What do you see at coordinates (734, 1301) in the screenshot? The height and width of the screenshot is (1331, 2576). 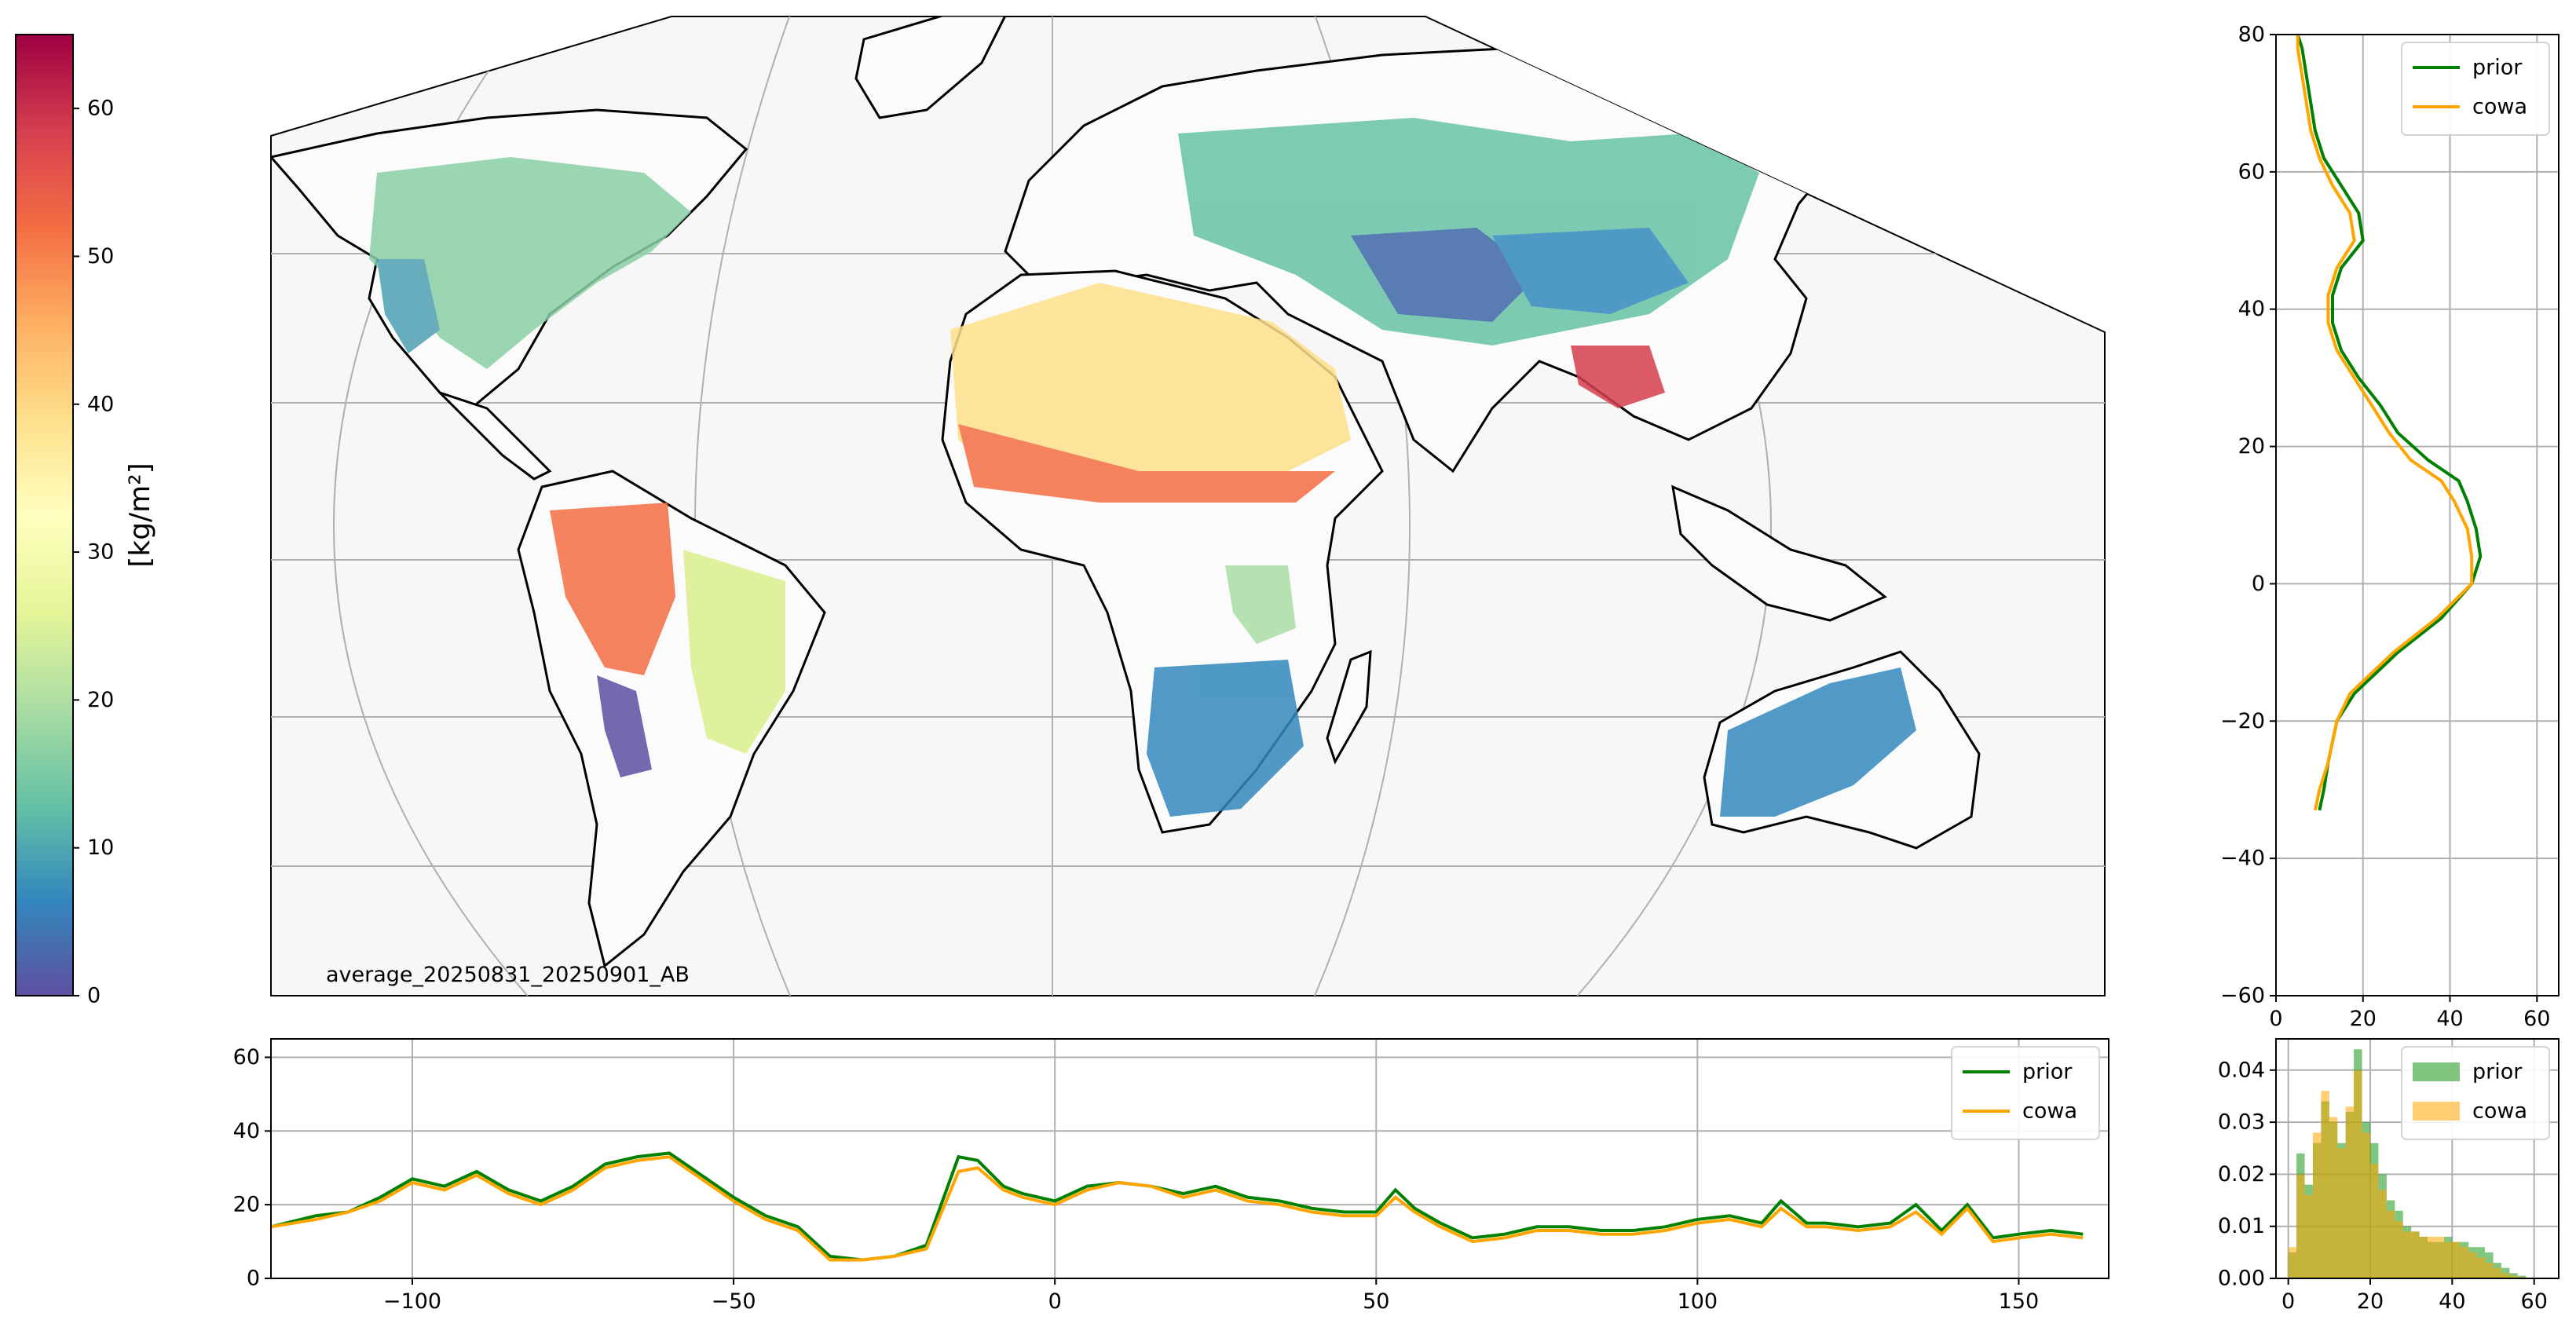 I see `x-tick-label: −50` at bounding box center [734, 1301].